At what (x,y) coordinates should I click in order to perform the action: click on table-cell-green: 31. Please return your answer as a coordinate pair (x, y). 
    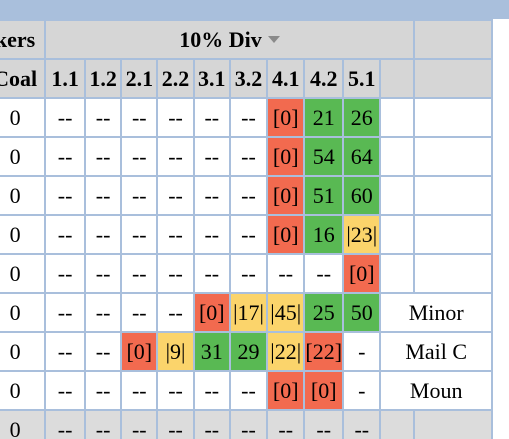
    Looking at the image, I should click on (211, 351).